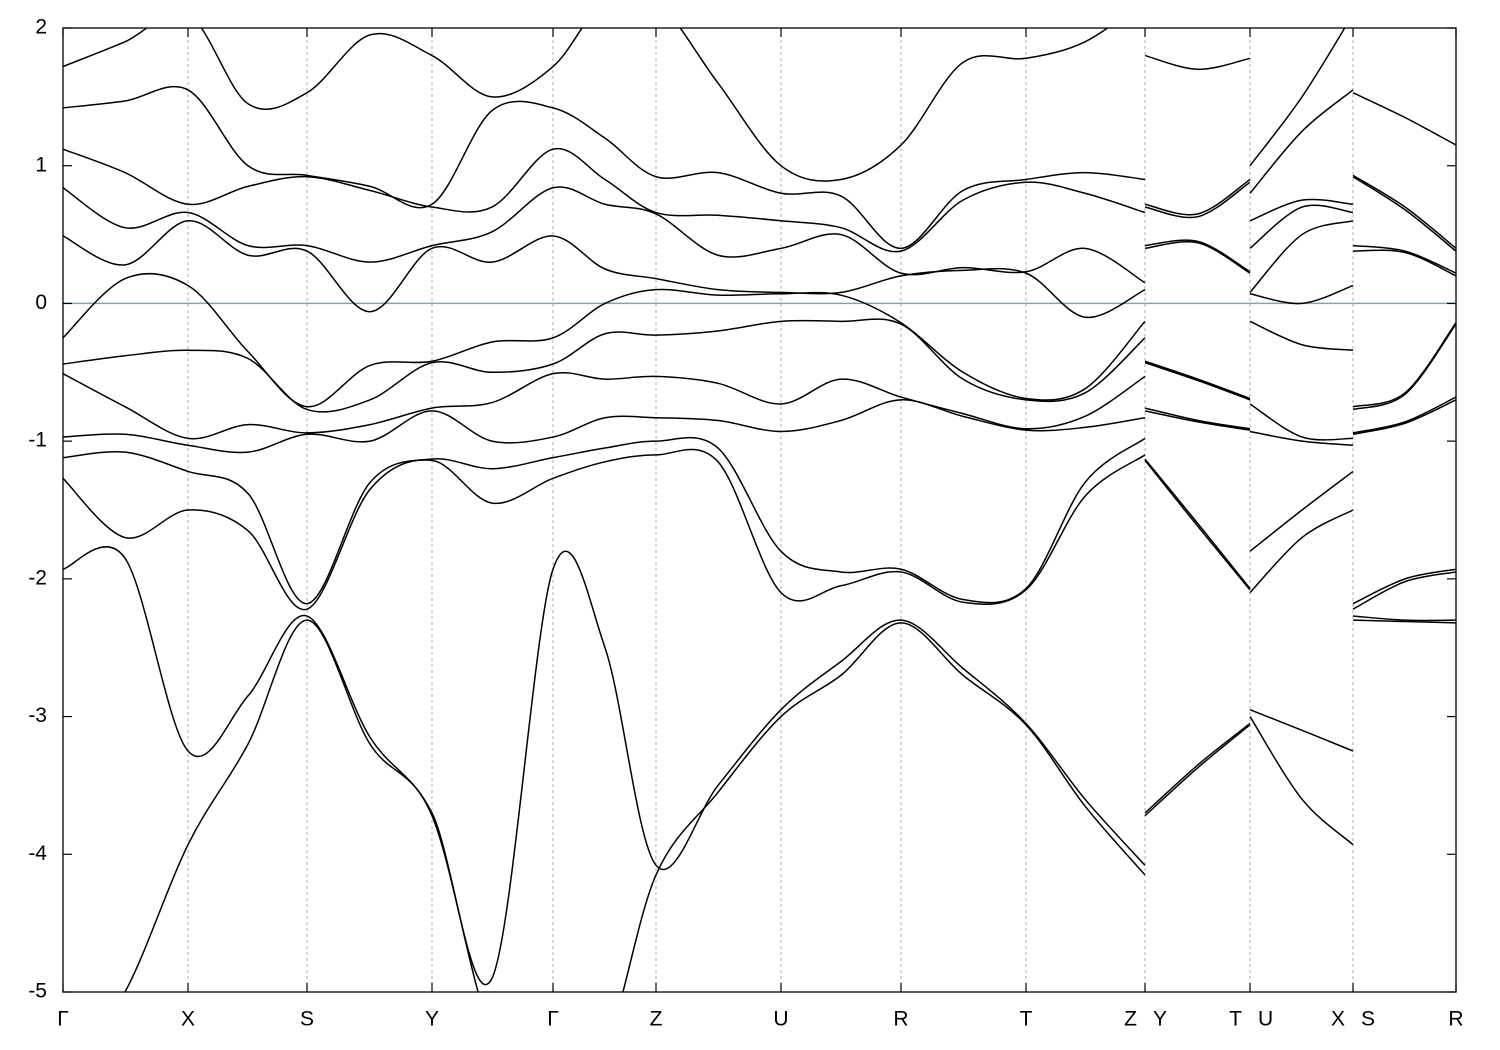 The height and width of the screenshot is (1050, 1500). Describe the element at coordinates (41, 164) in the screenshot. I see `y-tick-label: 1` at that location.